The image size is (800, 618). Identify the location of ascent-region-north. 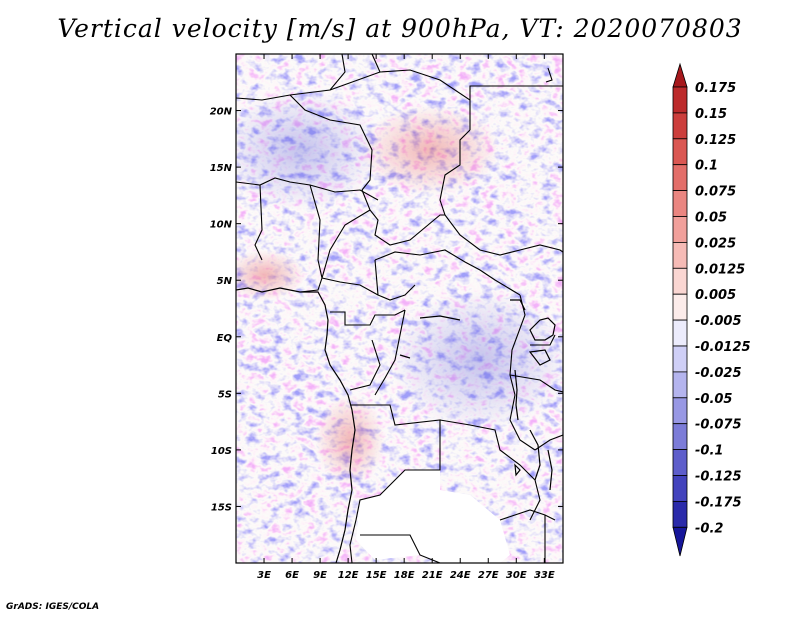
(430, 150).